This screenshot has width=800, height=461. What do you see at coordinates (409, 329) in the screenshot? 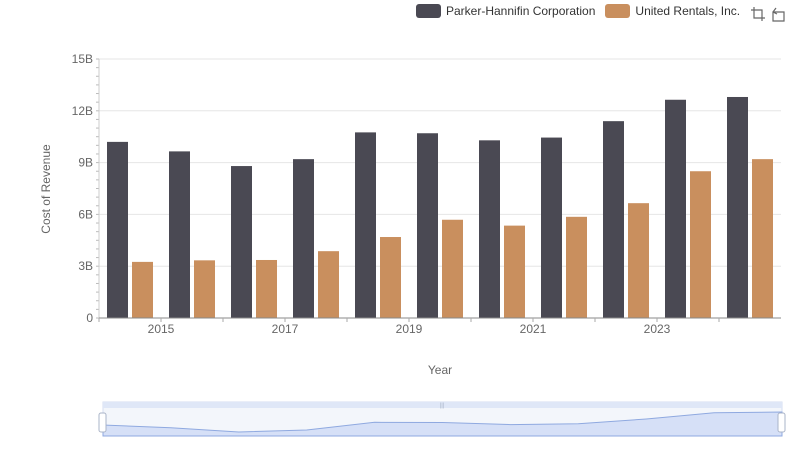
I see `x-tick-label: 2019` at bounding box center [409, 329].